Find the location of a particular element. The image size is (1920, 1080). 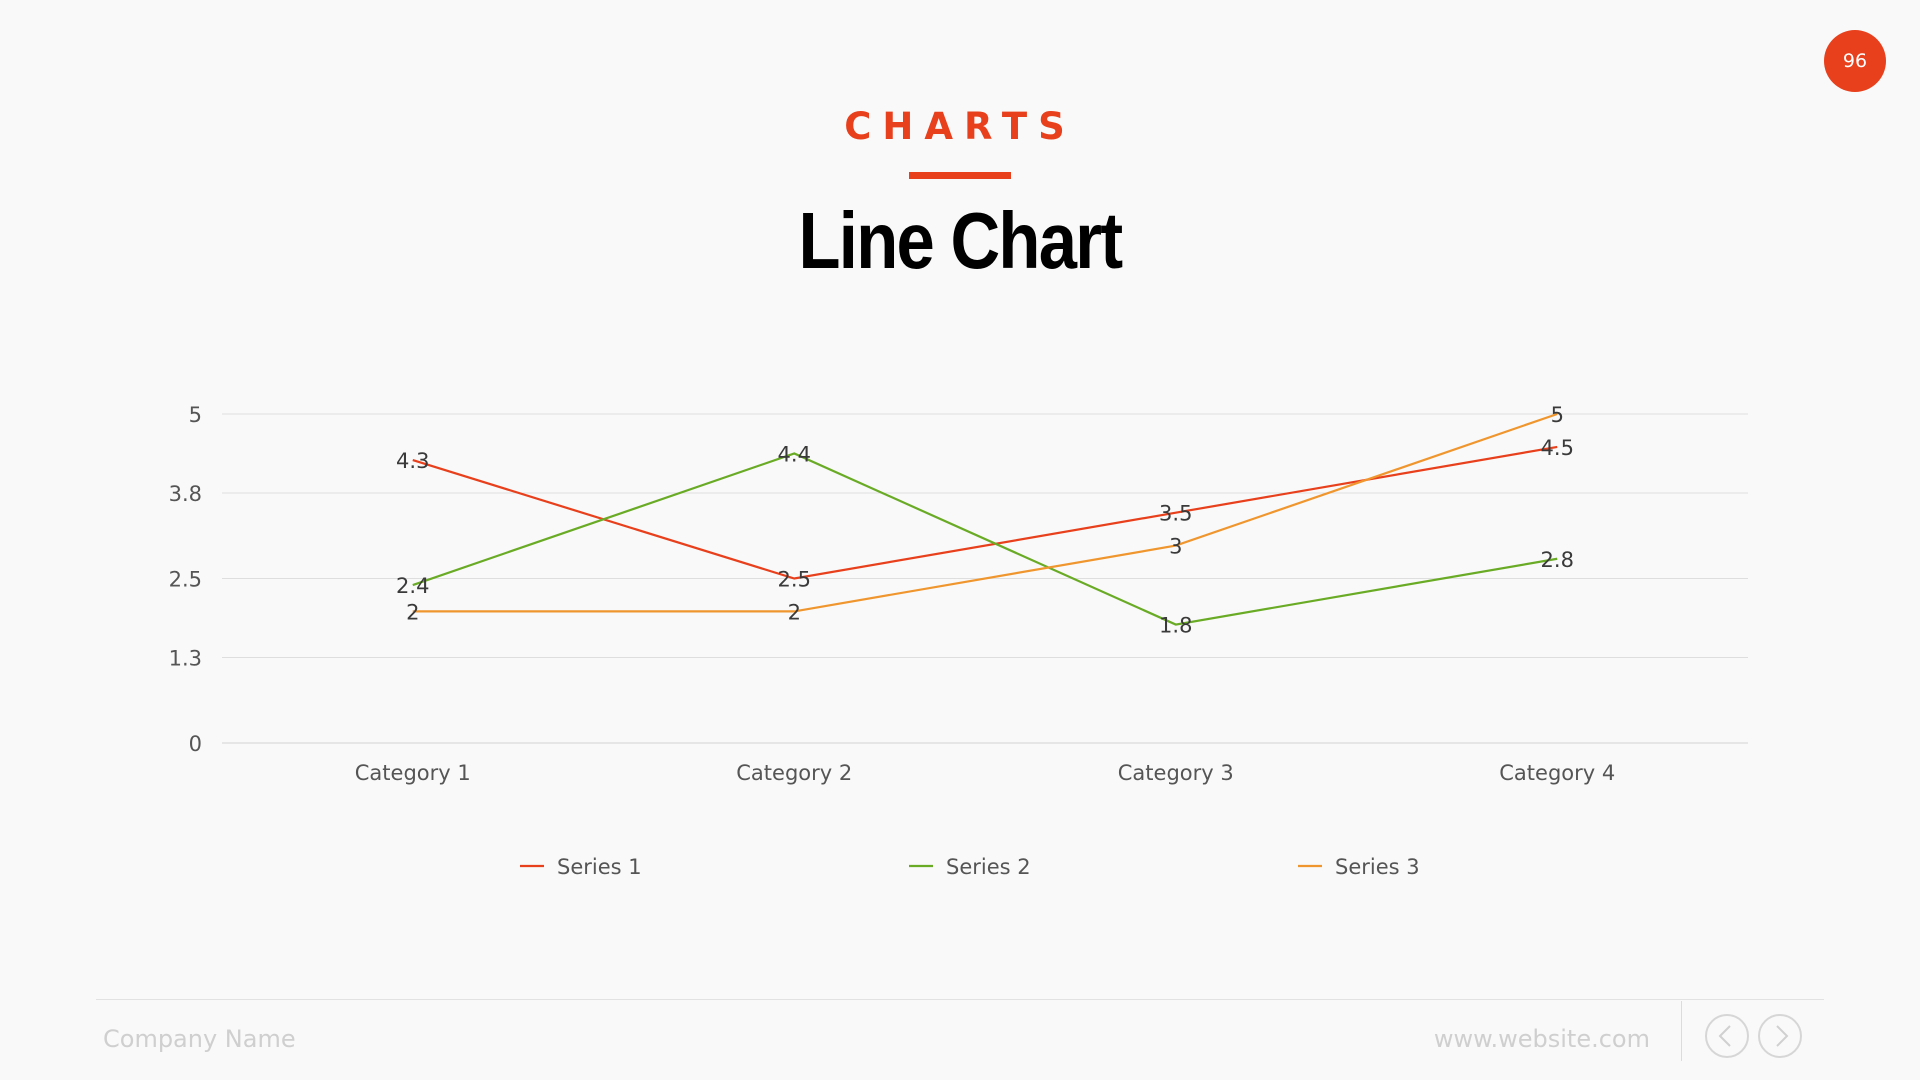

x-tick-label: Category 4 is located at coordinates (1557, 773).